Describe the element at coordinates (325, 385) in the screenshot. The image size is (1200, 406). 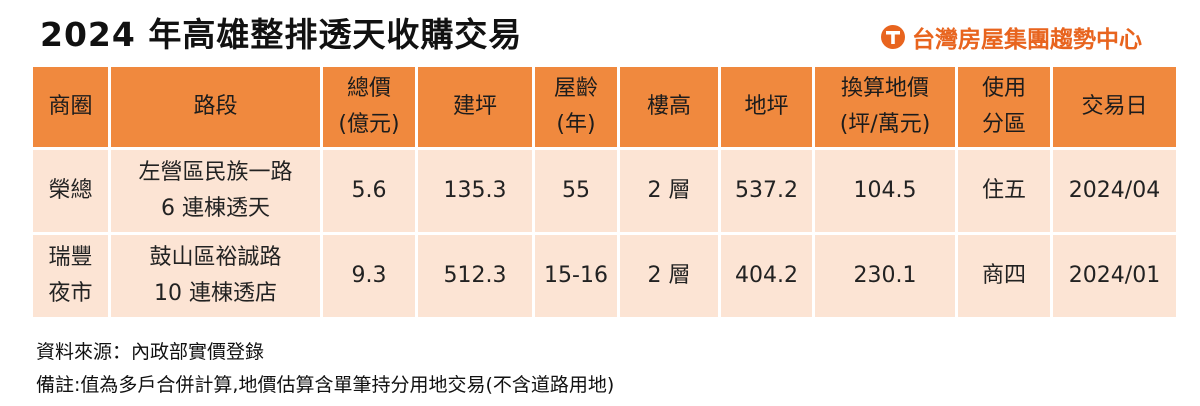
I see `note: 備註:值為多戶合併計算,地價估算含單筆持分用地交易(不含道路用地)` at that location.